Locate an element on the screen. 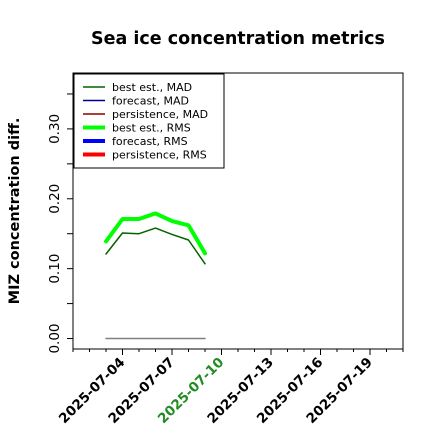  legend-label: forecast, RMS is located at coordinates (150, 141).